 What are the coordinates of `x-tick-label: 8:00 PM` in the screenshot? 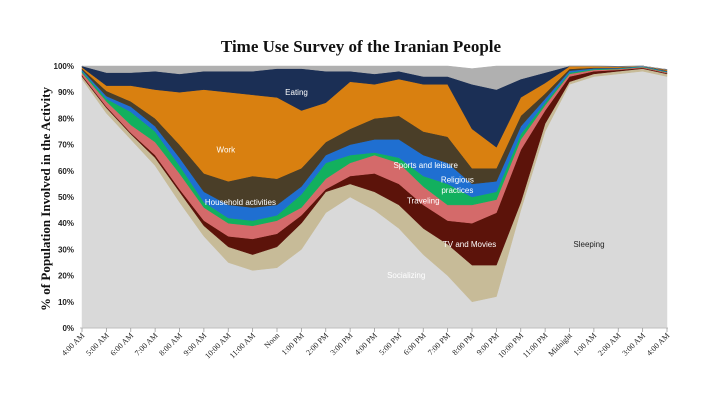 It's located at (463, 344).